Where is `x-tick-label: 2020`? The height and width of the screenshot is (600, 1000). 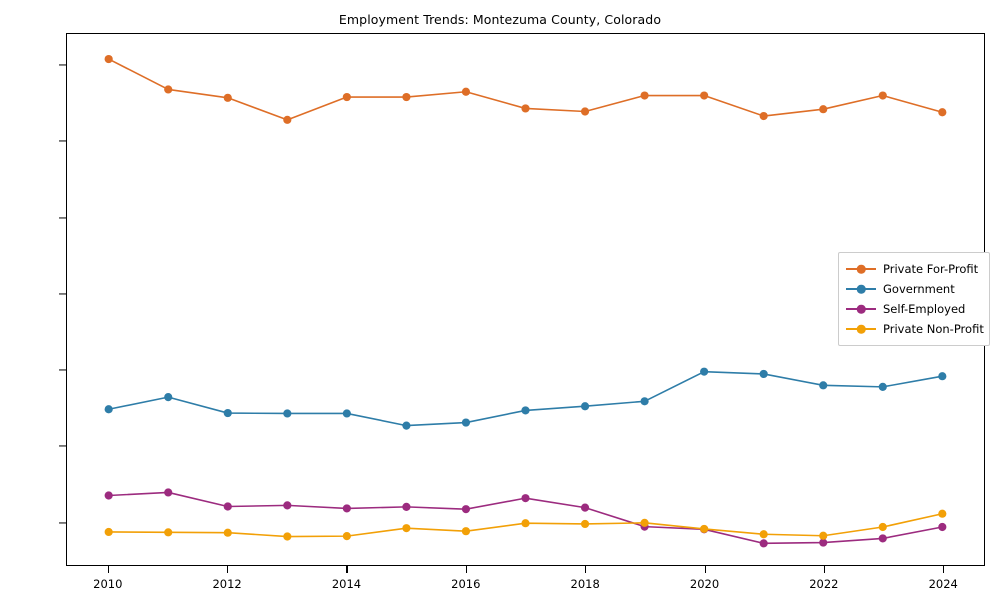
x-tick-label: 2020 is located at coordinates (704, 584).